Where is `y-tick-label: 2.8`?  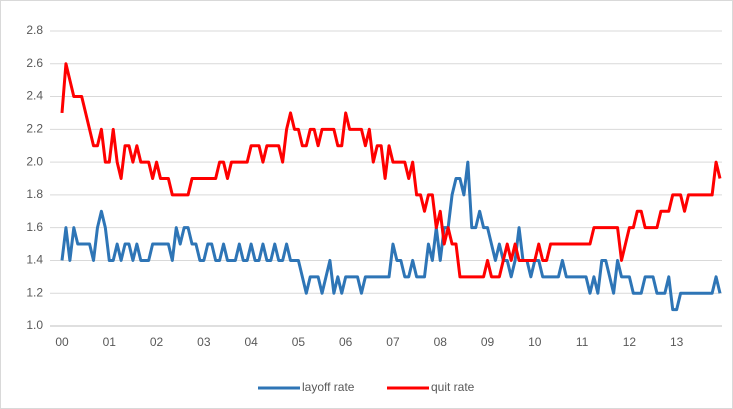 y-tick-label: 2.8 is located at coordinates (34, 30).